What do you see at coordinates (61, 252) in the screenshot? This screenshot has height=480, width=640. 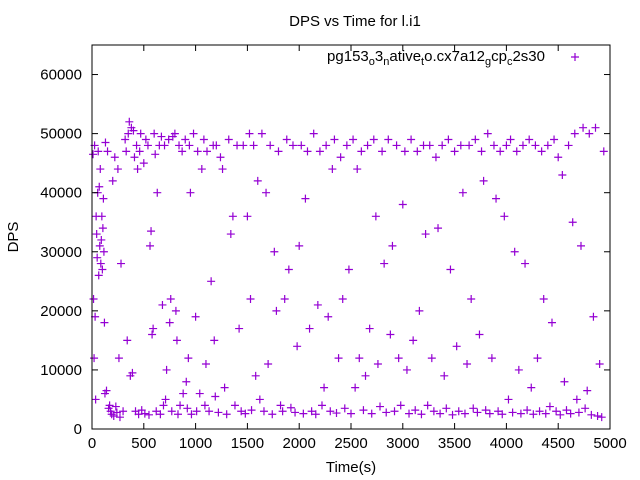 I see `y-tick-label: 30000` at bounding box center [61, 252].